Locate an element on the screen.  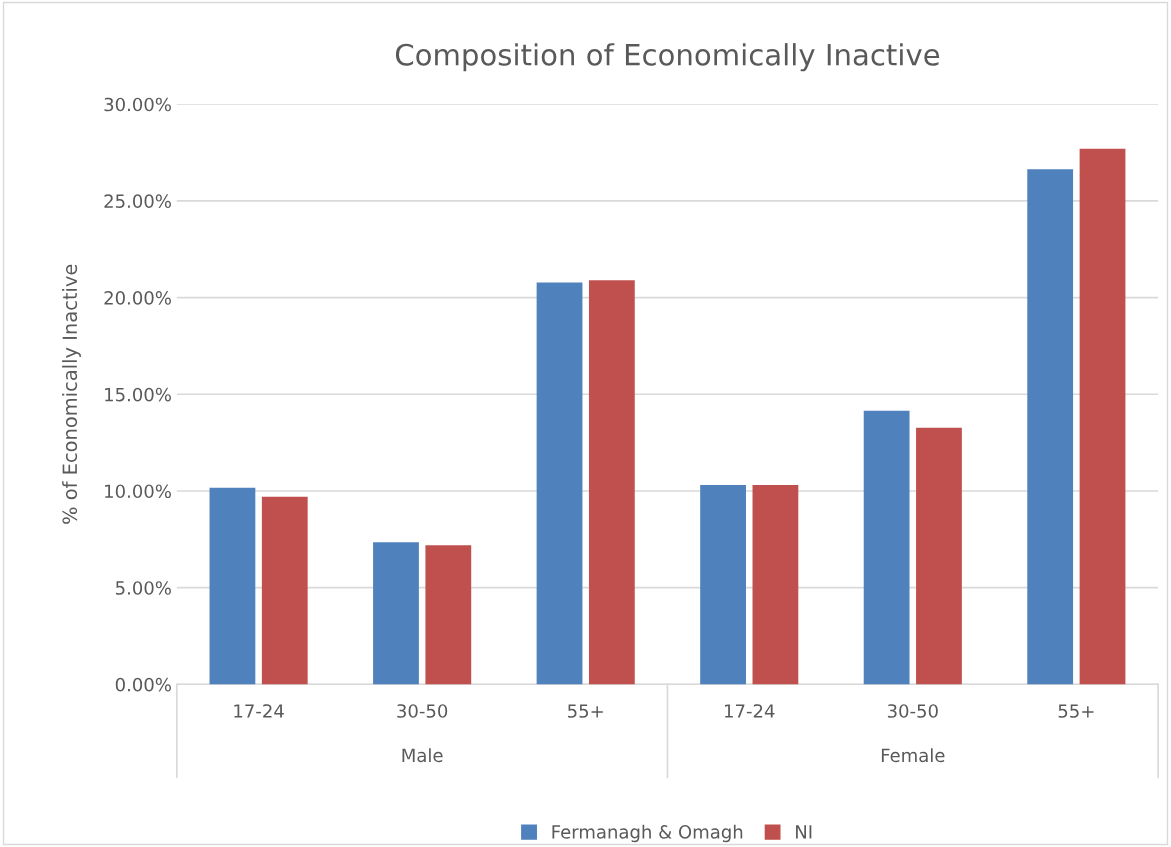
chart-title: Composition of Economically Inactive is located at coordinates (667, 57).